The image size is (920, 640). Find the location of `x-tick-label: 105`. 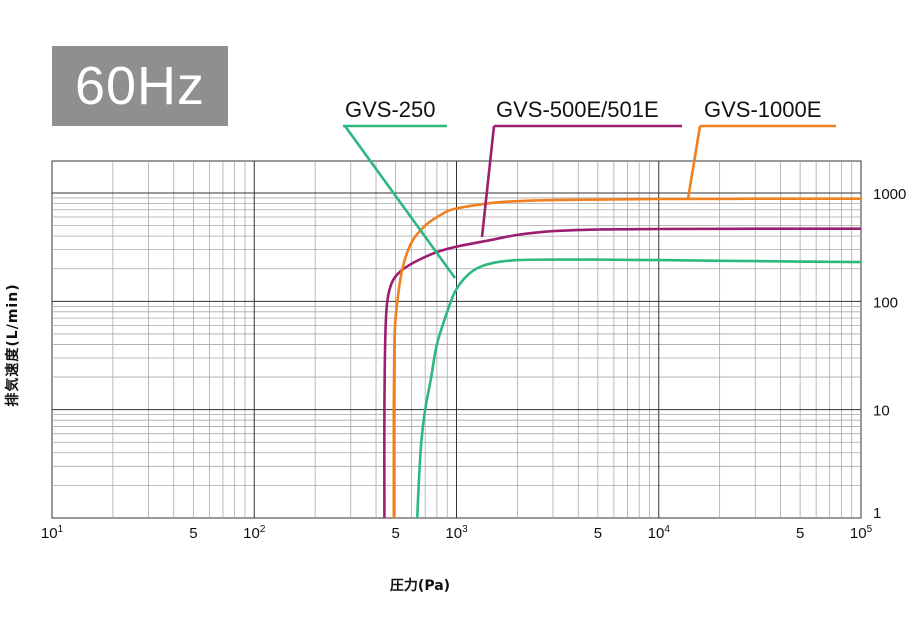

x-tick-label: 105 is located at coordinates (861, 533).